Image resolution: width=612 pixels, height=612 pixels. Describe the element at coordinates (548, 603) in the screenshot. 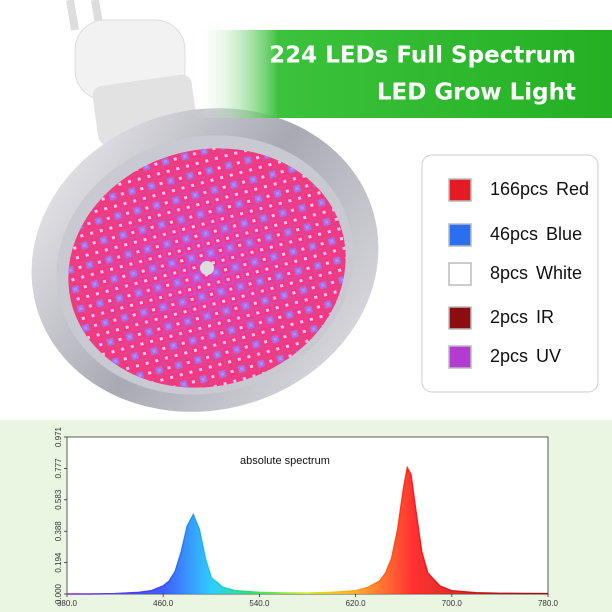

I see `x-tick-label: 780.0` at that location.